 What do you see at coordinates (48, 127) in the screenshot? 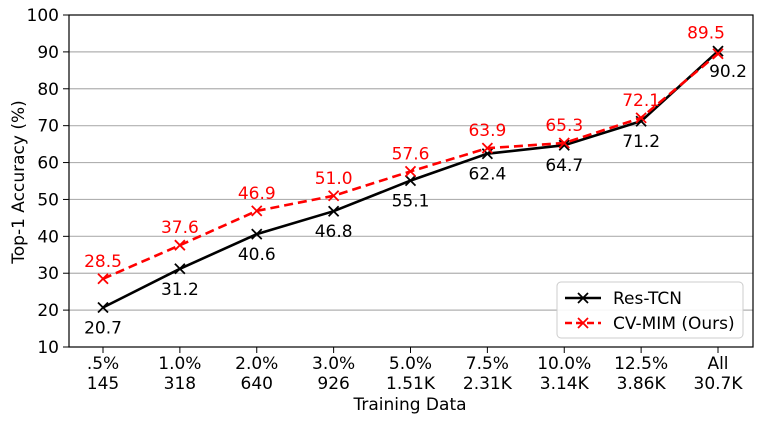
I see `y-tick-label: 70` at bounding box center [48, 127].